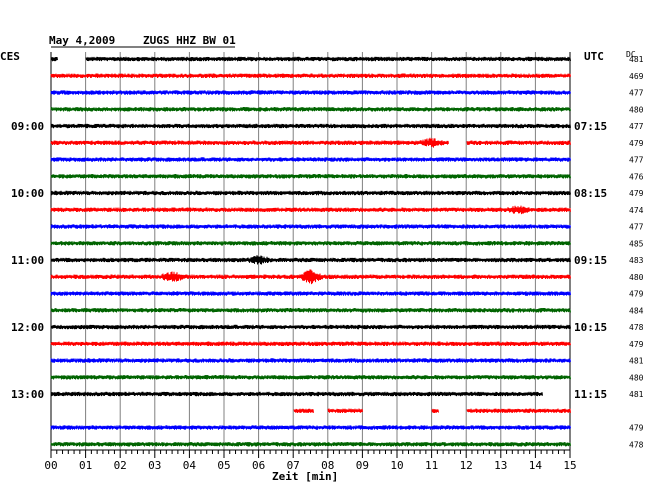  What do you see at coordinates (327, 465) in the screenshot?
I see `x-tick-label: 08` at bounding box center [327, 465].